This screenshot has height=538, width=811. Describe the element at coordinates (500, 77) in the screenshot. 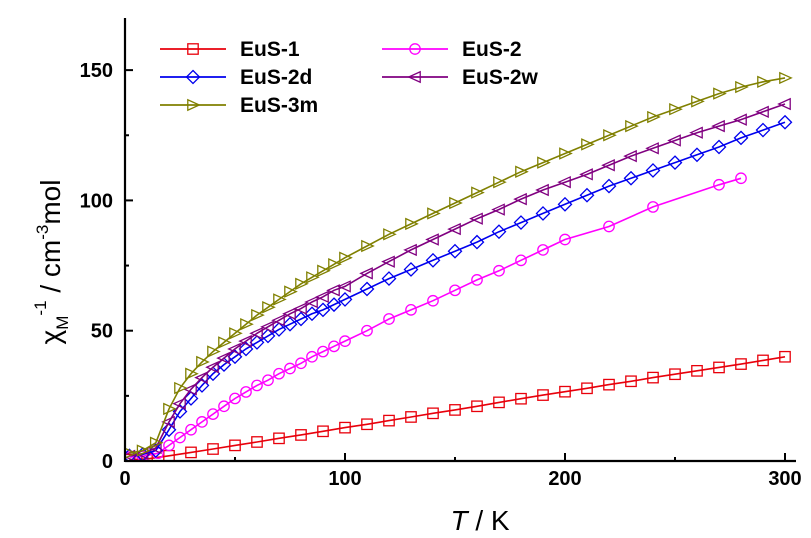

I see `legend-label: EuS-2w` at that location.